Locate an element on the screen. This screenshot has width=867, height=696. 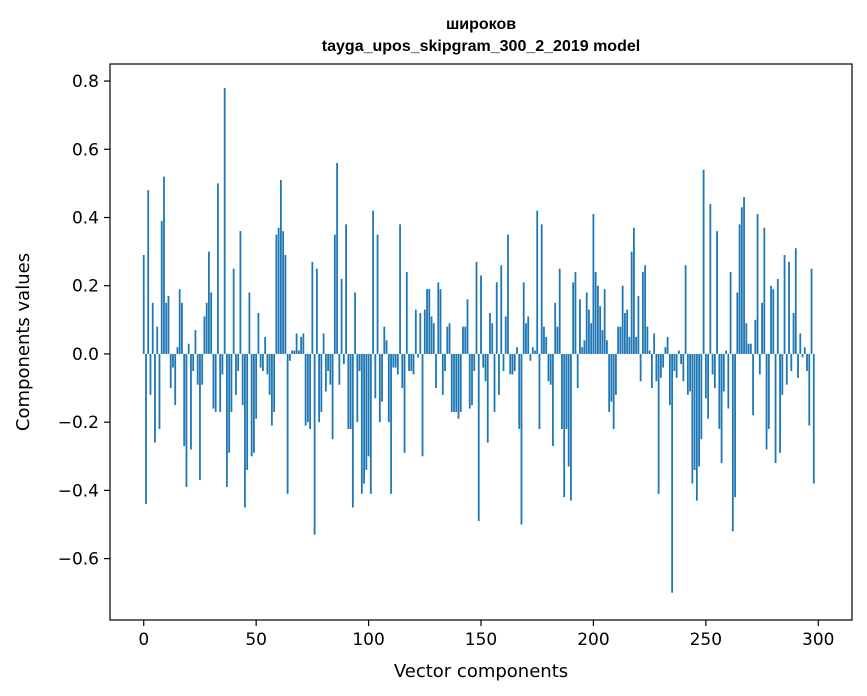
x-axis: 0 50 100 150 200 250 300 is located at coordinates (486, 635).